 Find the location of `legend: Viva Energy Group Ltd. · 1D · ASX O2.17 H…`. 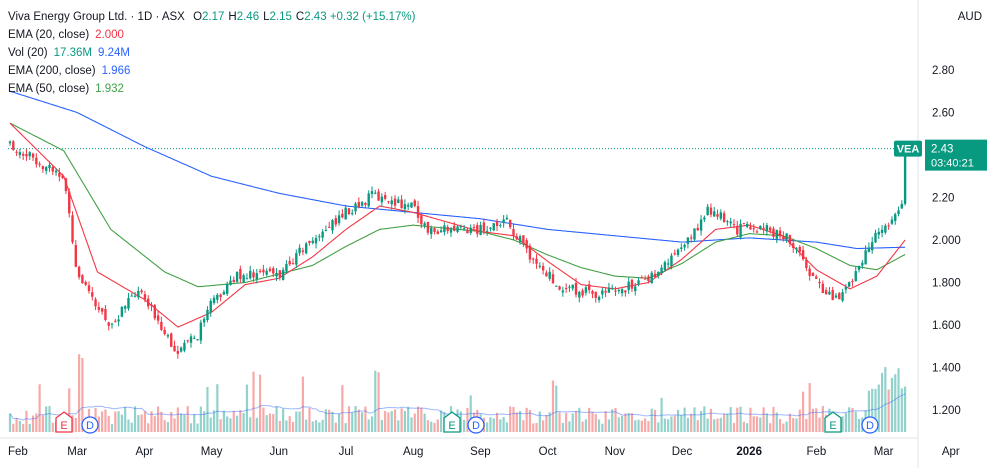

legend: Viva Energy Group Ltd. · 1D · ASX O2.17 H… is located at coordinates (211, 53).